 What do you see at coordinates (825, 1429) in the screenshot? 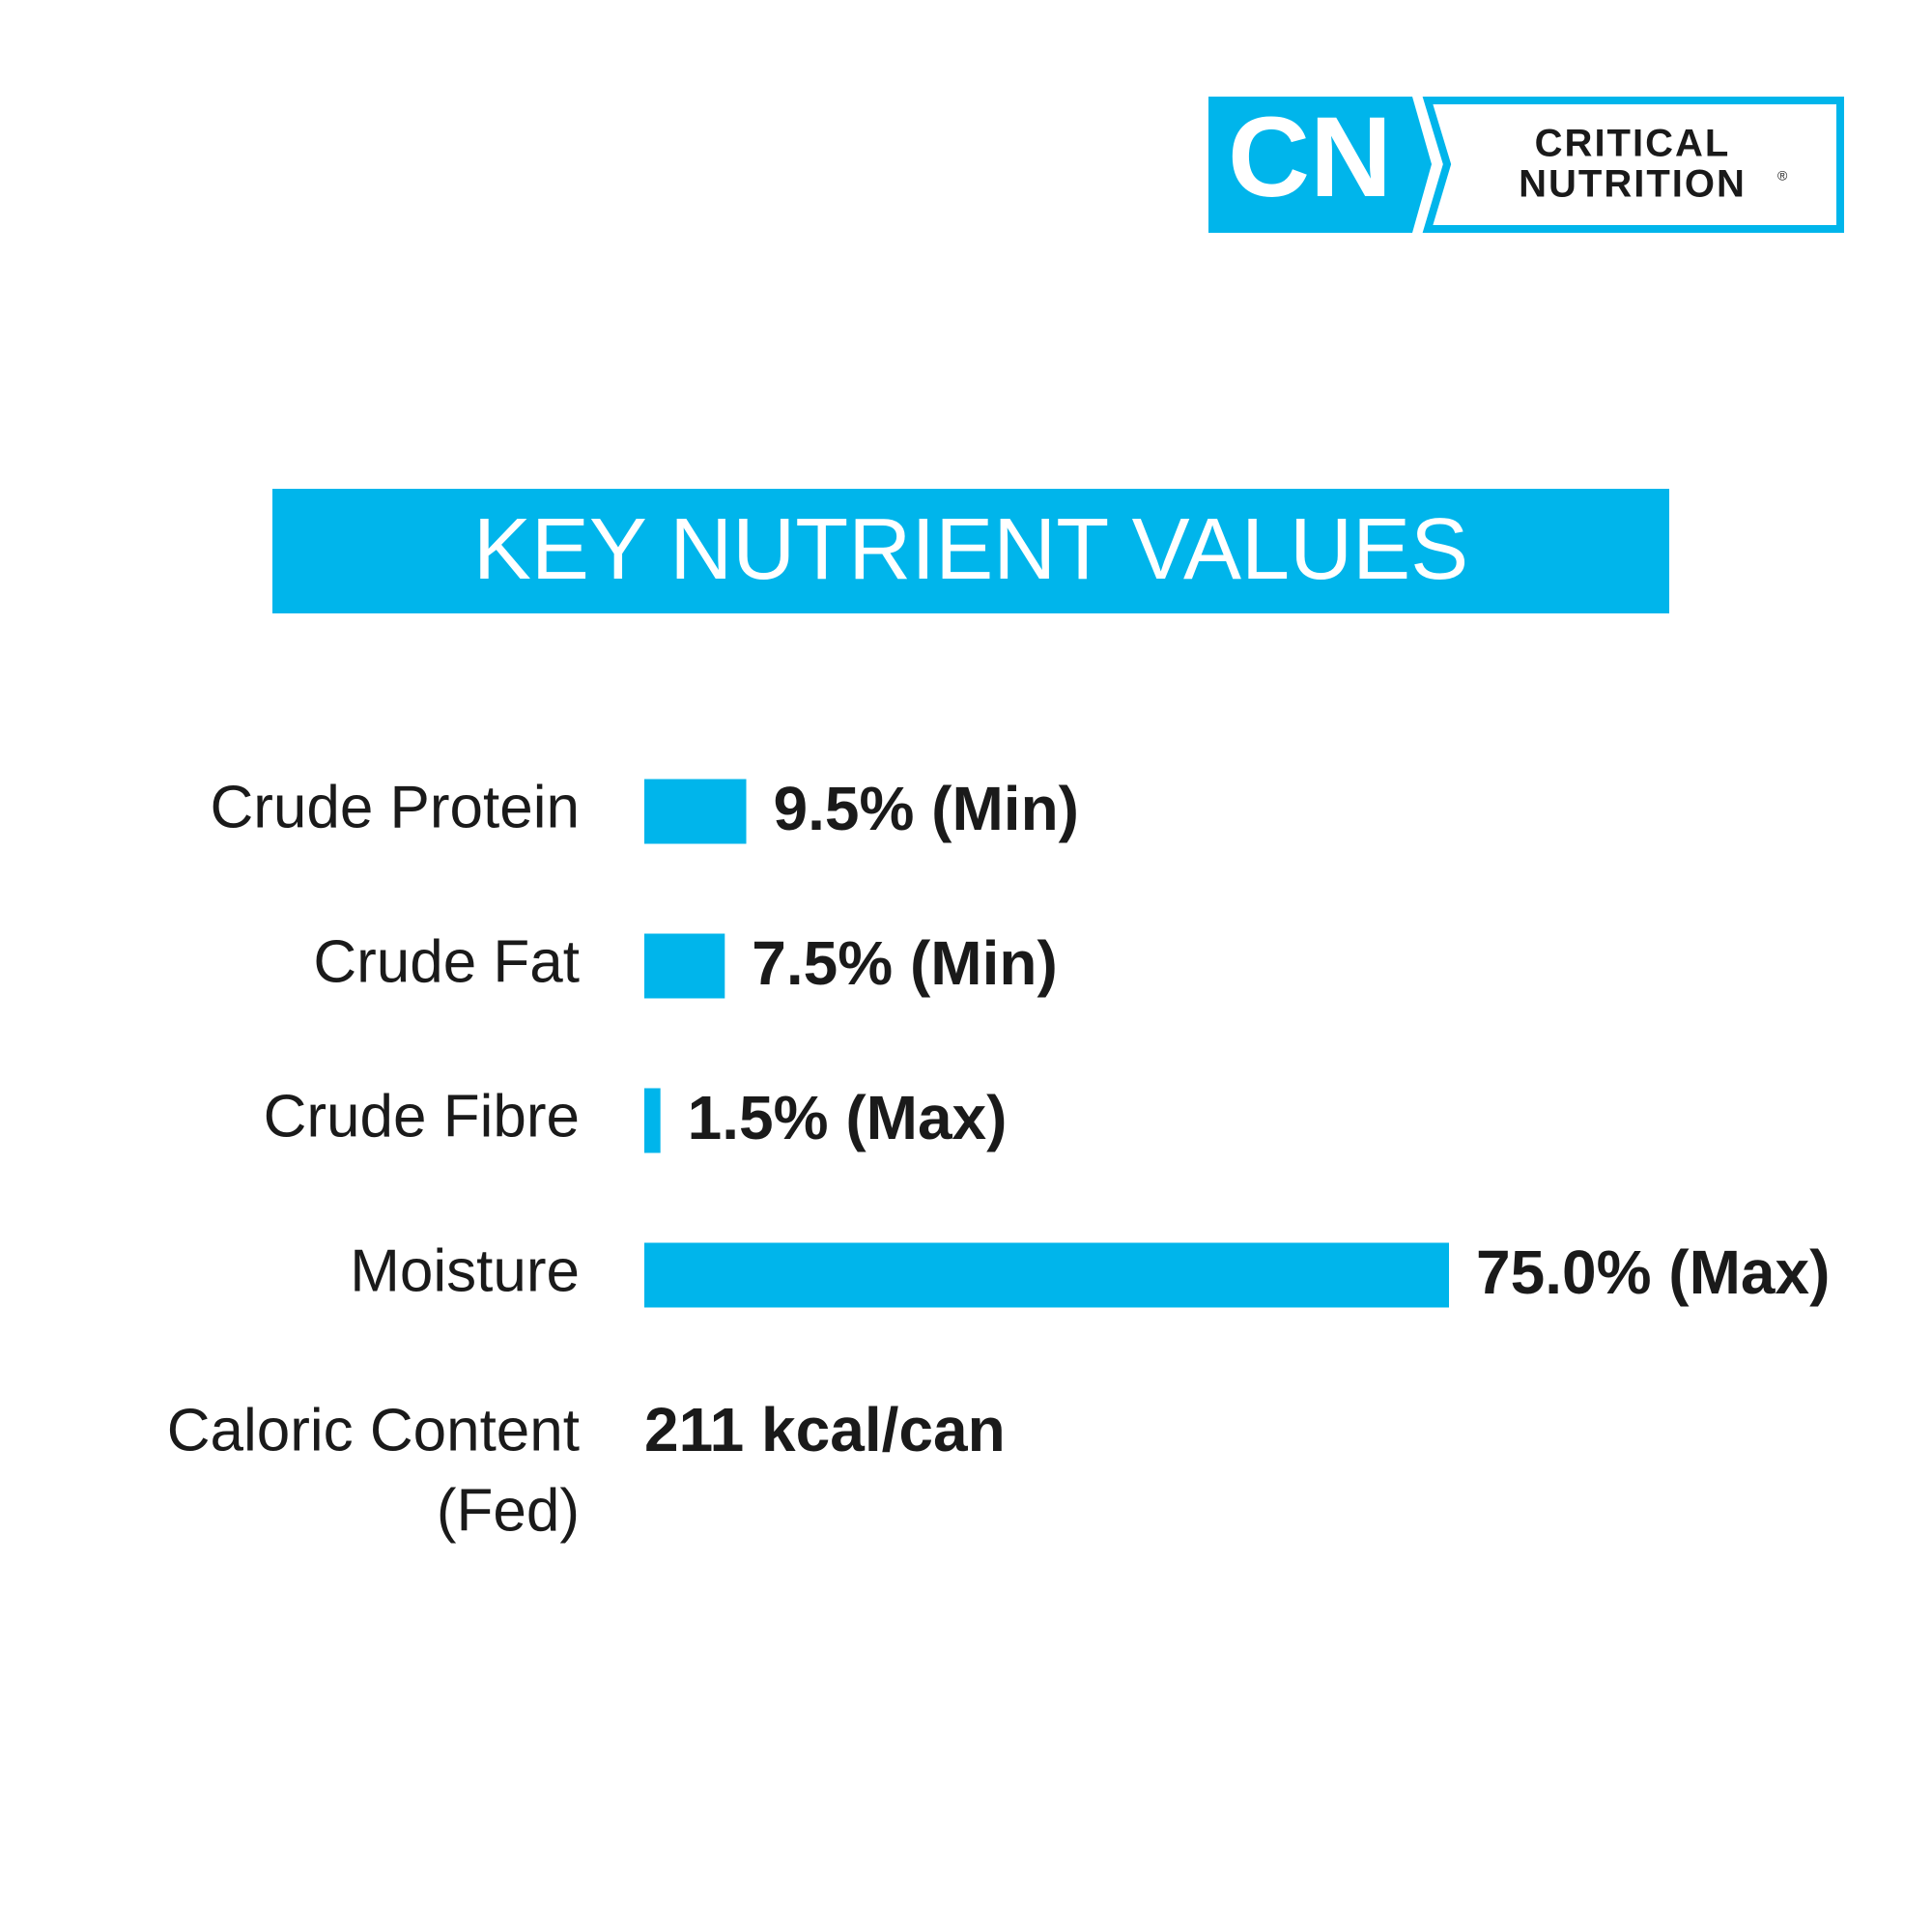
I see `caloric-value: 211 kcal/can` at bounding box center [825, 1429].